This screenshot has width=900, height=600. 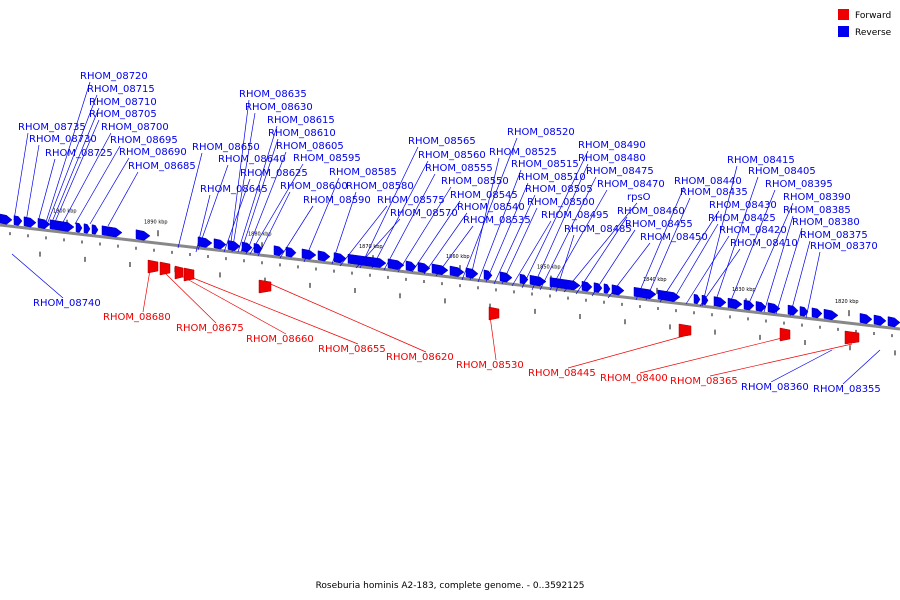 What do you see at coordinates (847, 389) in the screenshot?
I see `reverse-gene-label: RHOM_08355` at bounding box center [847, 389].